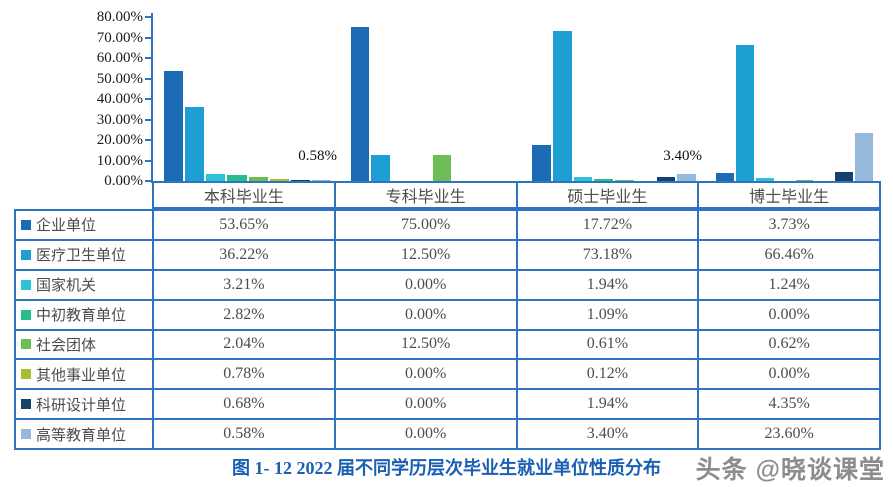  Describe the element at coordinates (123, 181) in the screenshot. I see `y-axis-tick-label: 0.00%` at that location.